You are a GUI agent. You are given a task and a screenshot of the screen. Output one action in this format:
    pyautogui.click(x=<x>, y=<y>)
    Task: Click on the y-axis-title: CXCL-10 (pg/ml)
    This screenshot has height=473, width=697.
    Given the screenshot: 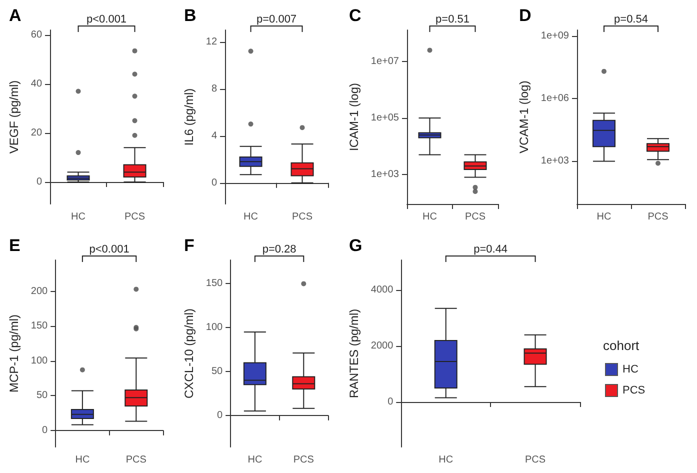 What is the action you would take?
    pyautogui.click(x=189, y=353)
    